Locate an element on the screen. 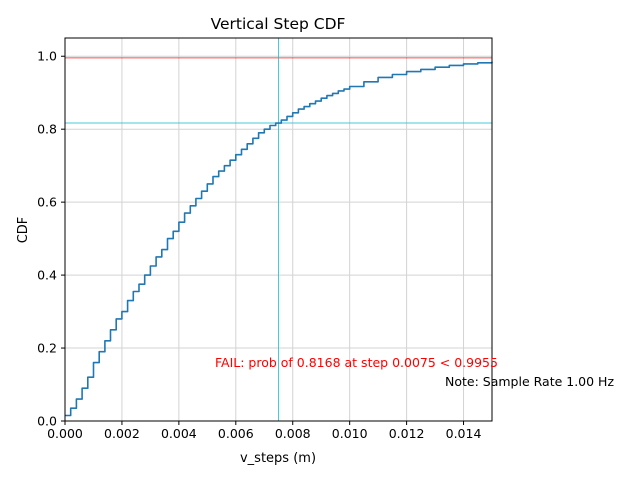 This screenshot has height=480, width=640. x-axis-label: v_steps (m) is located at coordinates (278, 458).